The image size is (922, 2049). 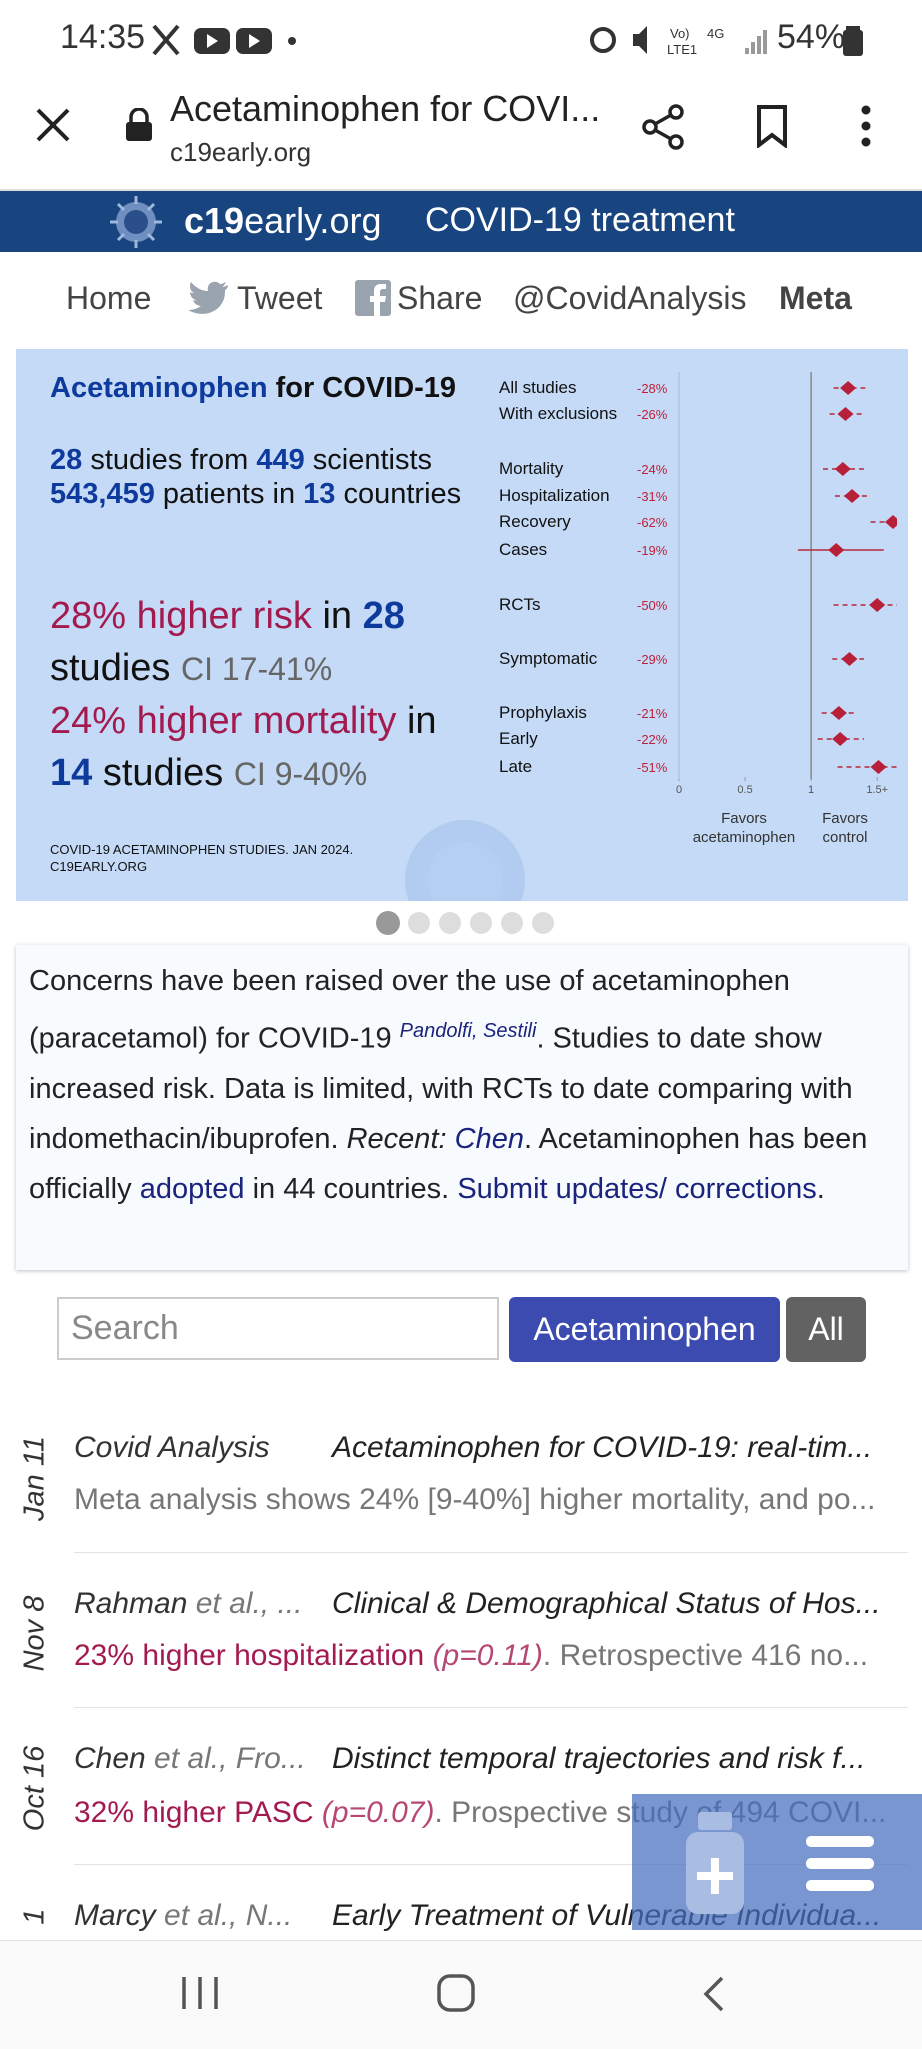 What do you see at coordinates (877, 790) in the screenshot?
I see `x-tick-label: 1.5+` at bounding box center [877, 790].